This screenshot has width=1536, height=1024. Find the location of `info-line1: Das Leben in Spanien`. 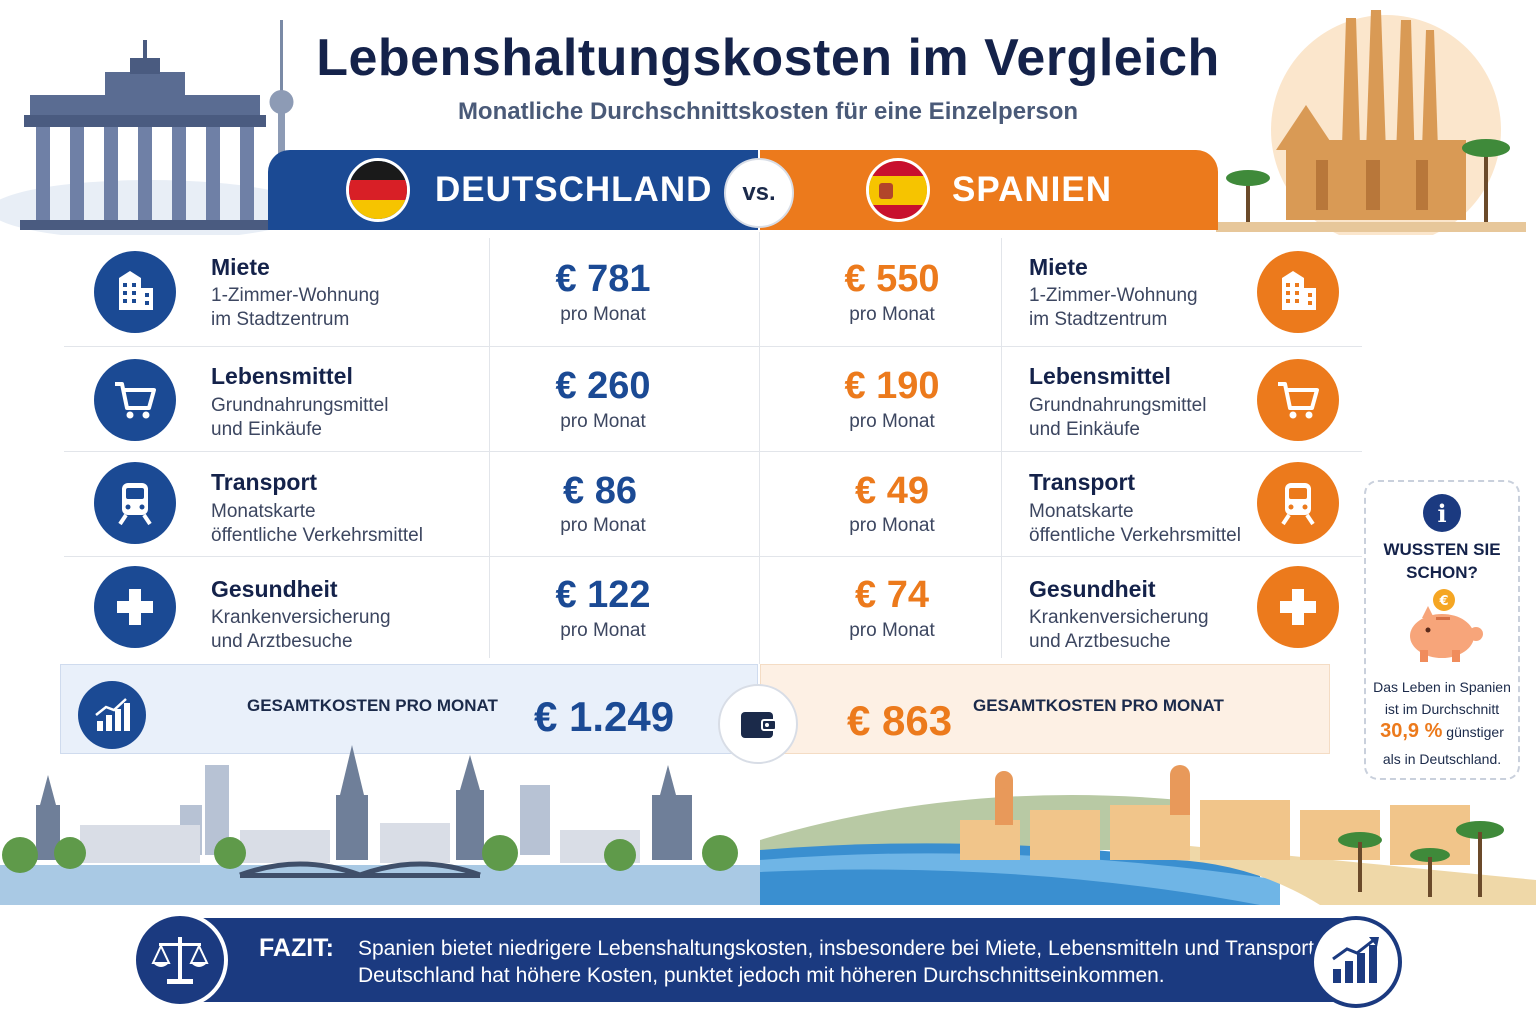

info-line1: Das Leben in Spanien is located at coordinates (1442, 687).